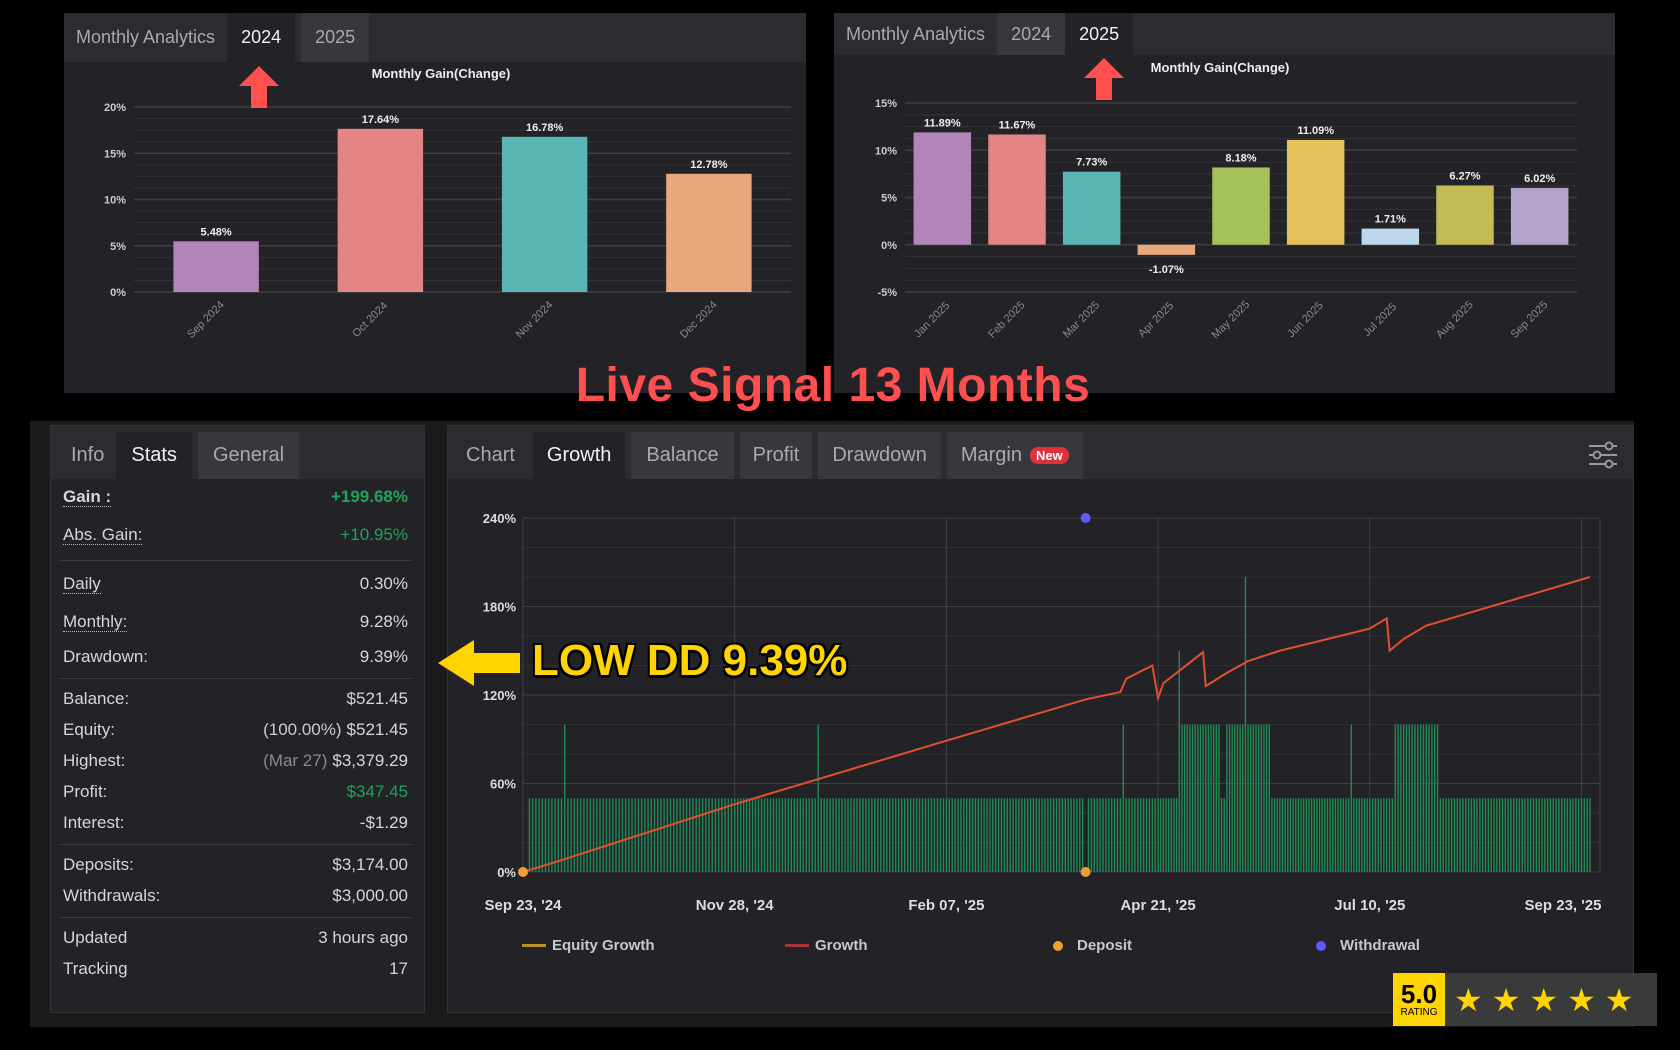 The width and height of the screenshot is (1680, 1050). What do you see at coordinates (88, 455) in the screenshot?
I see `tab-info: Info` at bounding box center [88, 455].